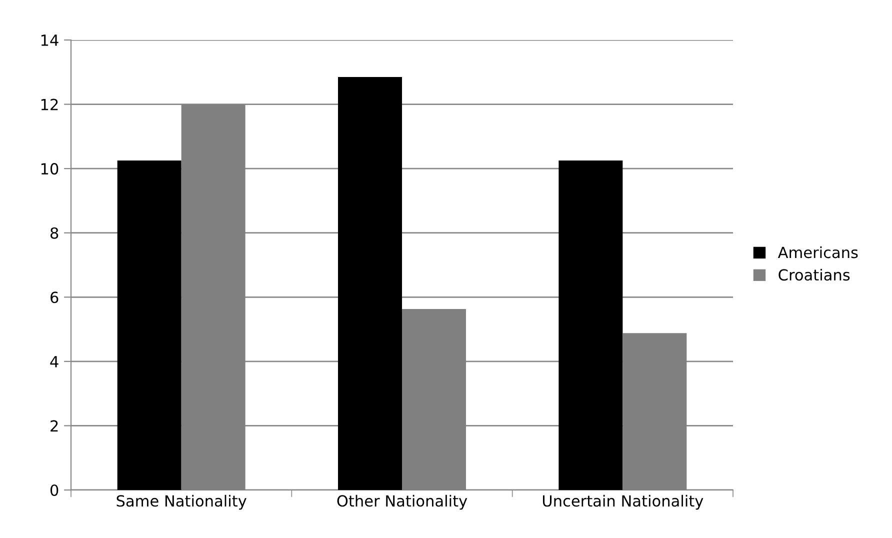 Image resolution: width=892 pixels, height=538 pixels. Describe the element at coordinates (54, 362) in the screenshot. I see `y-tick-label: 4` at that location.